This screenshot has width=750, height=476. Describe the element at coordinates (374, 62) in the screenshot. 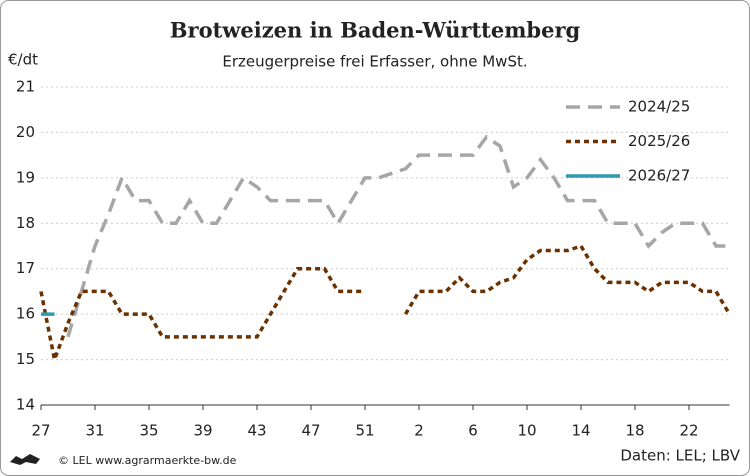

I see `chart-subtitle: Erzeugerpreise frei Erfasser, ohne MwSt.` at that location.